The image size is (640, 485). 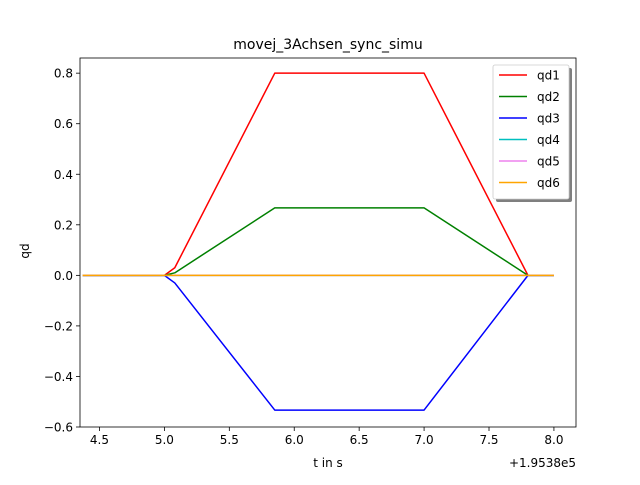 What do you see at coordinates (548, 162) in the screenshot?
I see `legend-label-qd5: qd5` at bounding box center [548, 162].